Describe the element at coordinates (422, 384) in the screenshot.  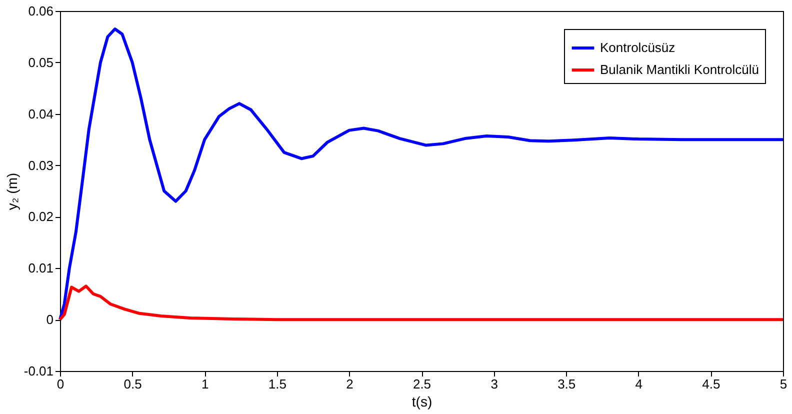
I see `x-tick-label: 2.5` at that location.